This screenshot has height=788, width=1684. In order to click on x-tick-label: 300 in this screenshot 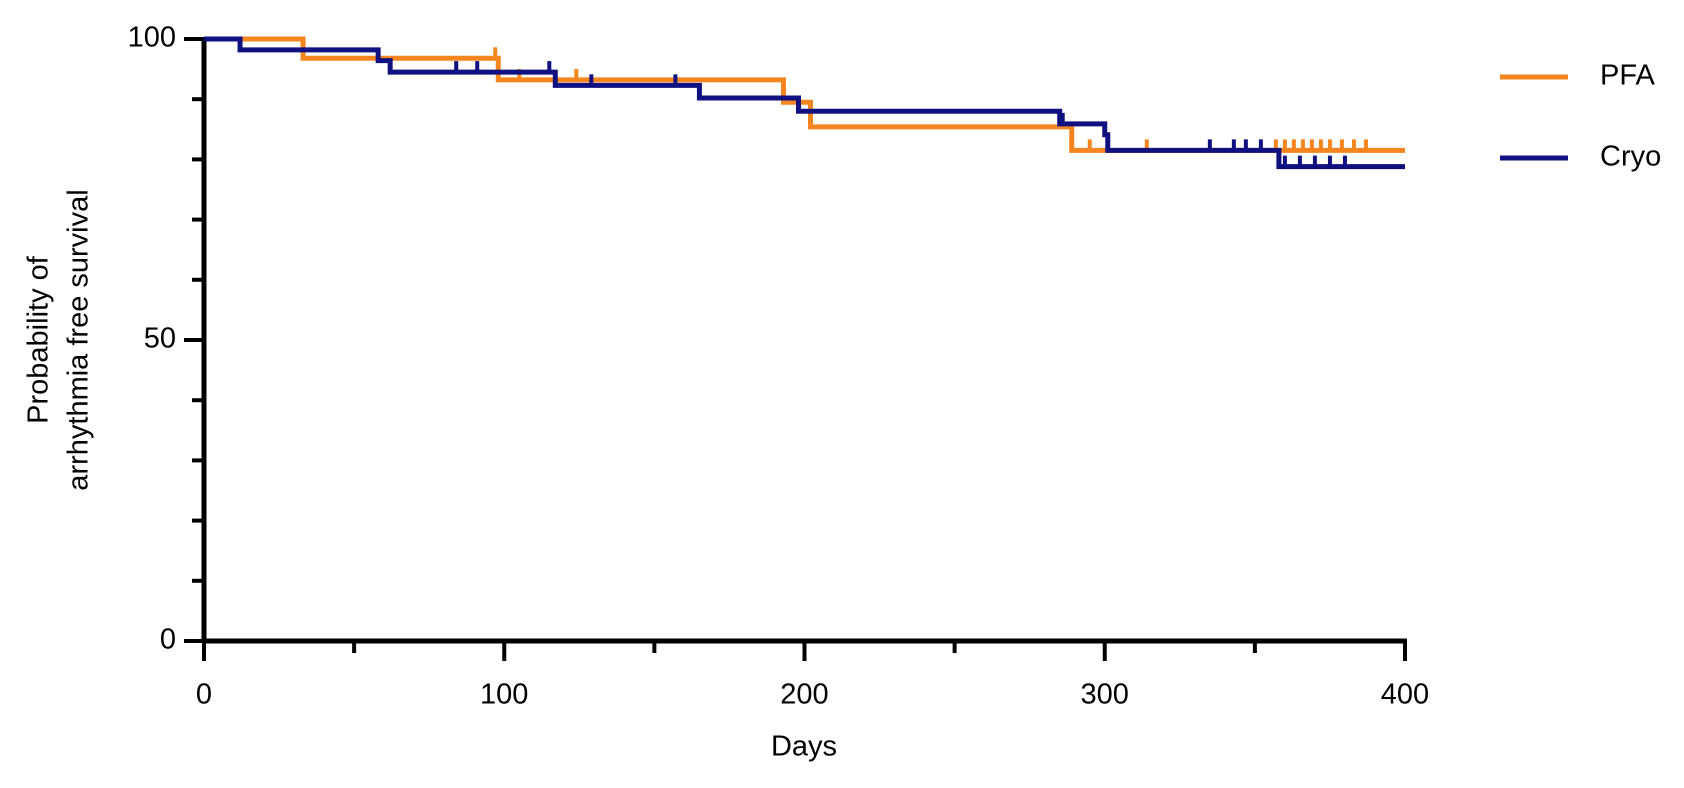, I will do `click(1105, 695)`.